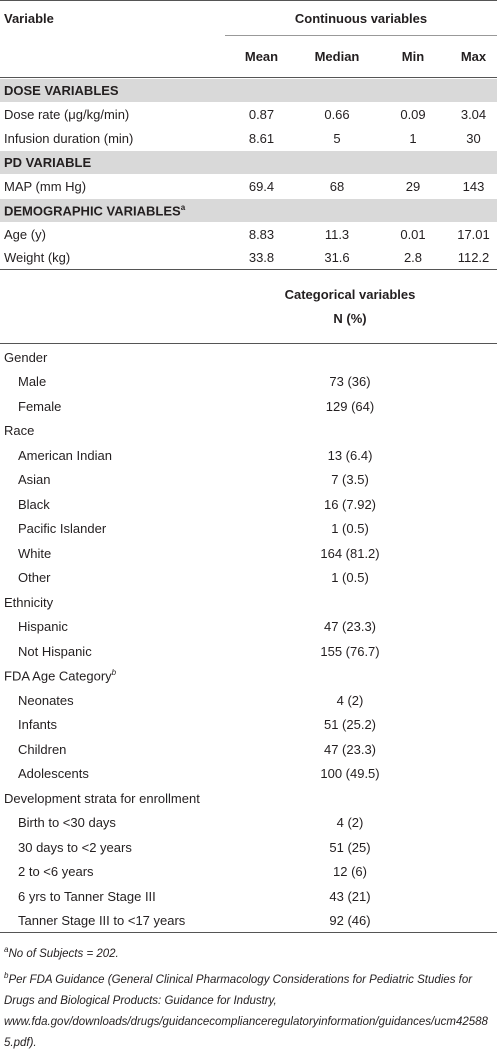 This screenshot has width=497, height=1054. Describe the element at coordinates (248, 774) in the screenshot. I see `data-row: Adolescents 100 (49.5)` at that location.